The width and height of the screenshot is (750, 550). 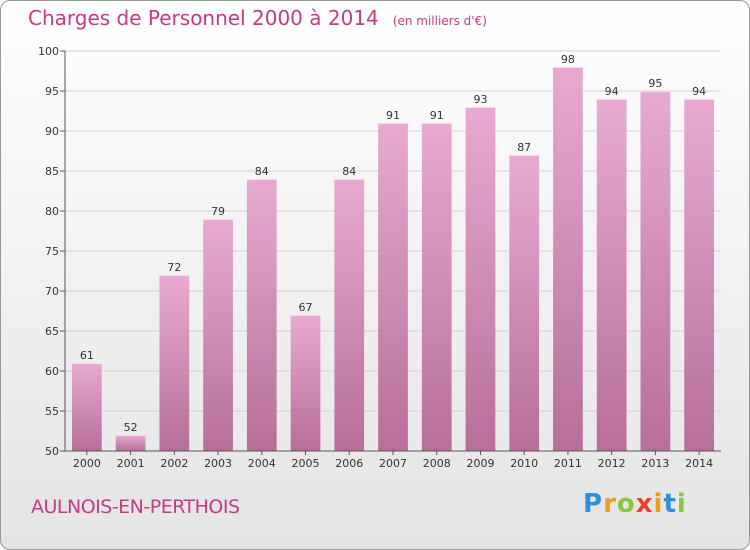 What do you see at coordinates (52, 411) in the screenshot?
I see `y-tick-label: 55` at bounding box center [52, 411].